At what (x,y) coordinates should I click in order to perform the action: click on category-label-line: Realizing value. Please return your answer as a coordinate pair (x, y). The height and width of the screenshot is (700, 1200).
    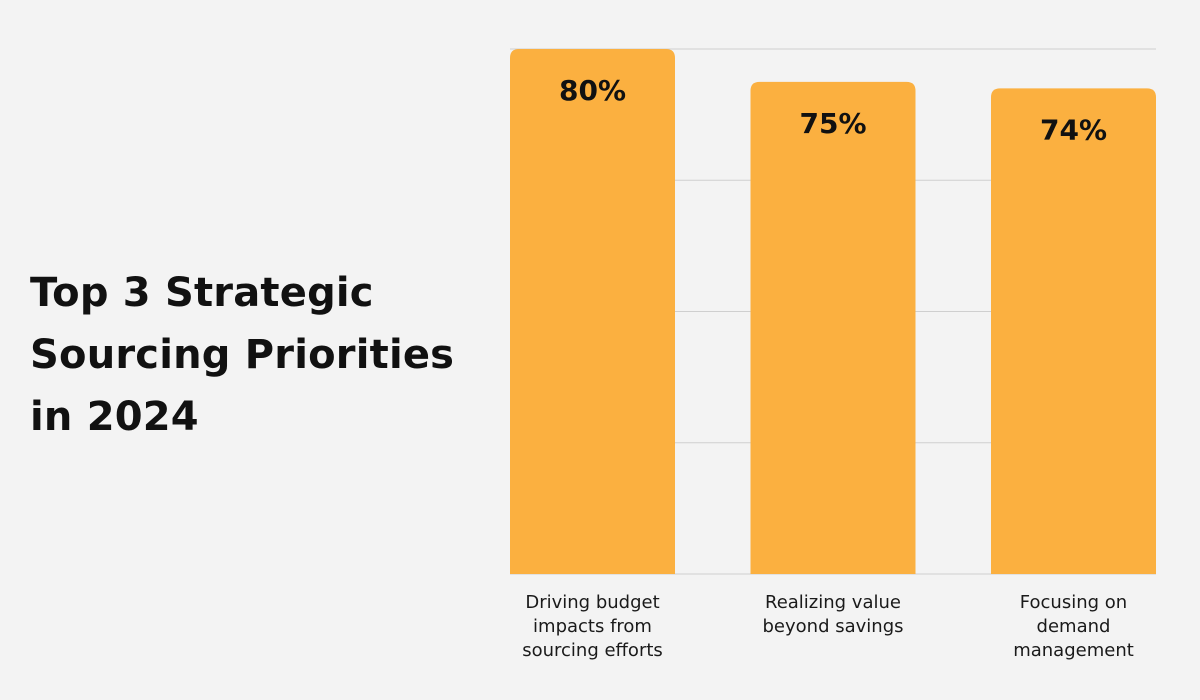
    Looking at the image, I should click on (833, 602).